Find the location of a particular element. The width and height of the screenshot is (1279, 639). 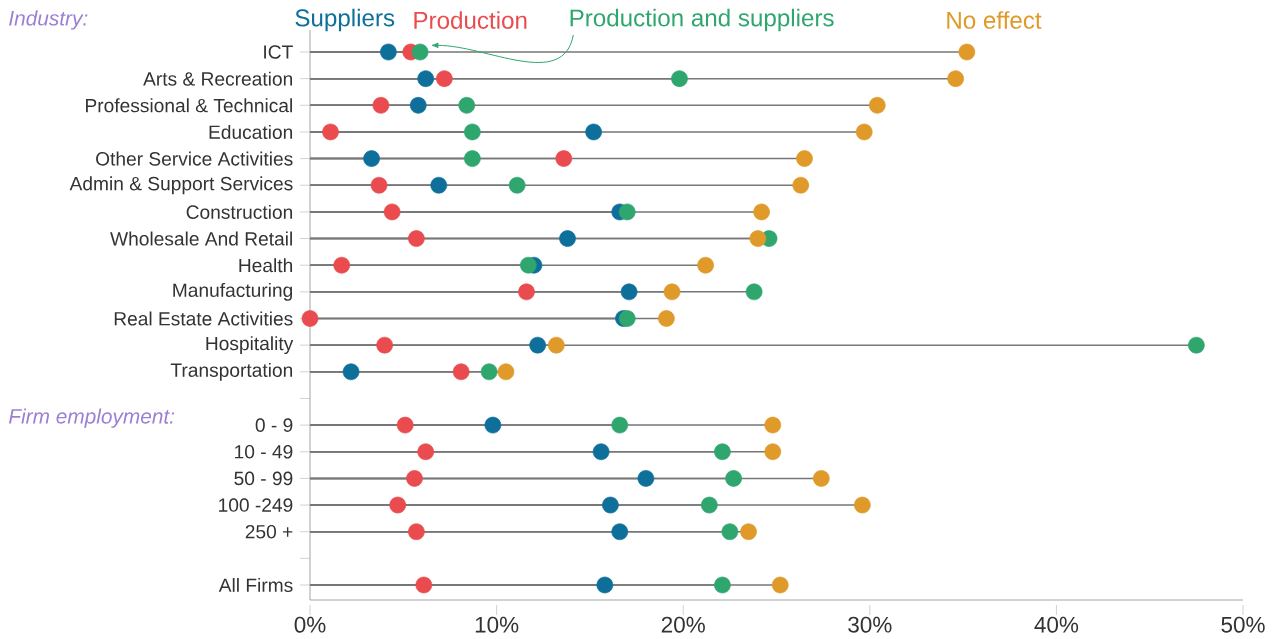

y-tick-label: ICT is located at coordinates (278, 52).